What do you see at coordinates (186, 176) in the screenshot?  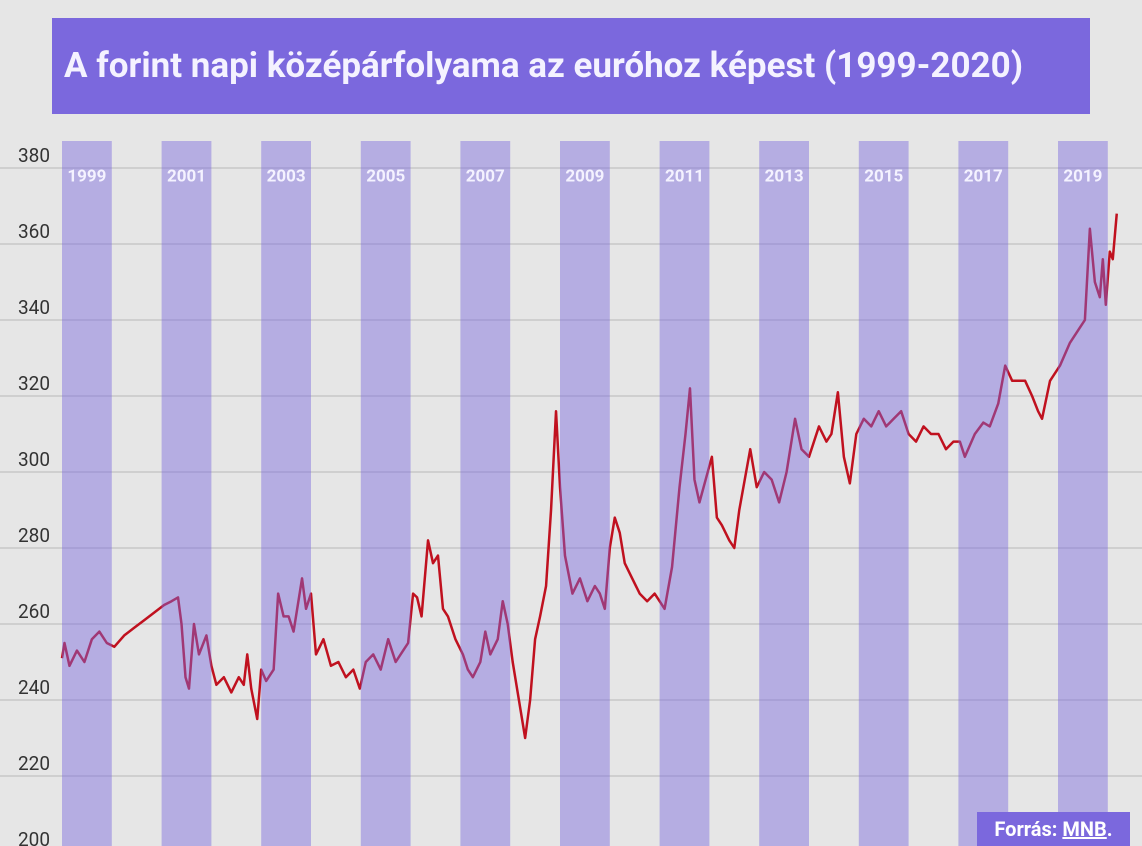 I see `band-label: 2001` at bounding box center [186, 176].